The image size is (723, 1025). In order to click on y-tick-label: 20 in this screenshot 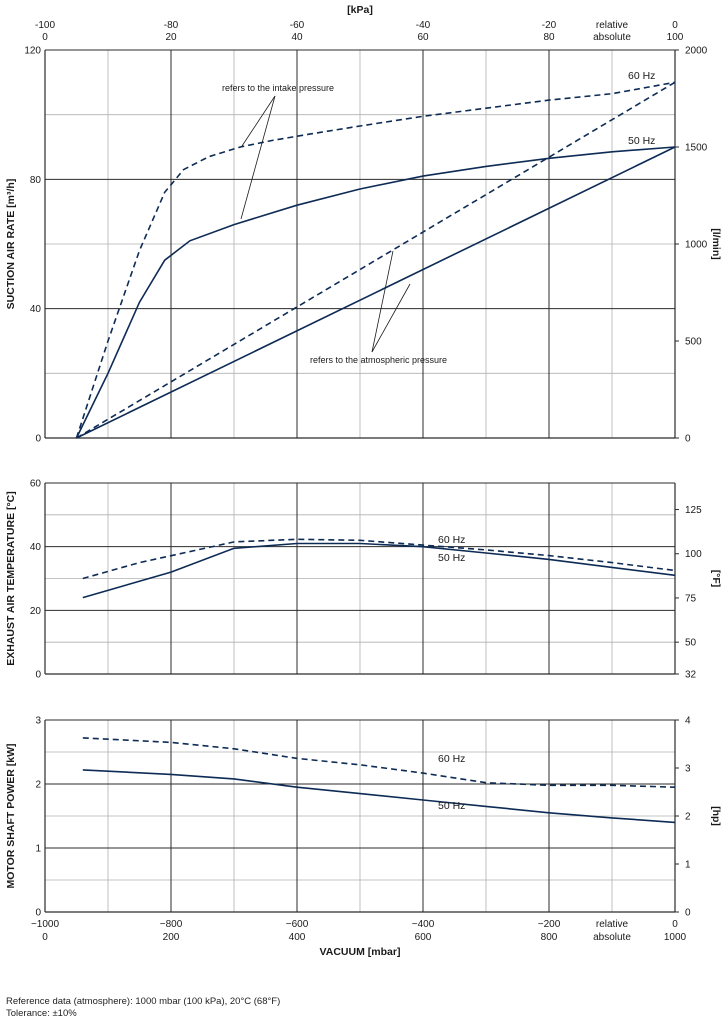, I will do `click(36, 611)`.